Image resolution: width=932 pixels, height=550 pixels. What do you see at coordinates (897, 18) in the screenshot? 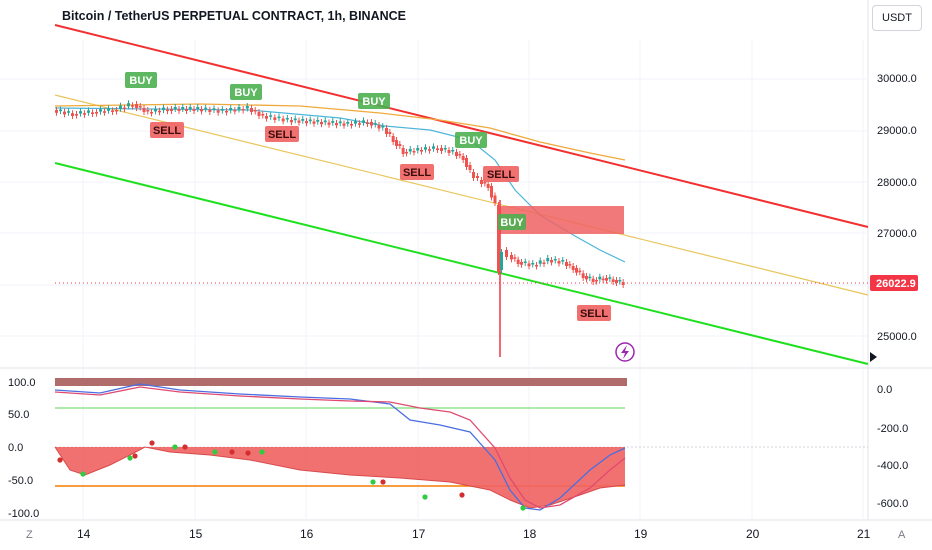
I see `currency-button: USDT` at bounding box center [897, 18].